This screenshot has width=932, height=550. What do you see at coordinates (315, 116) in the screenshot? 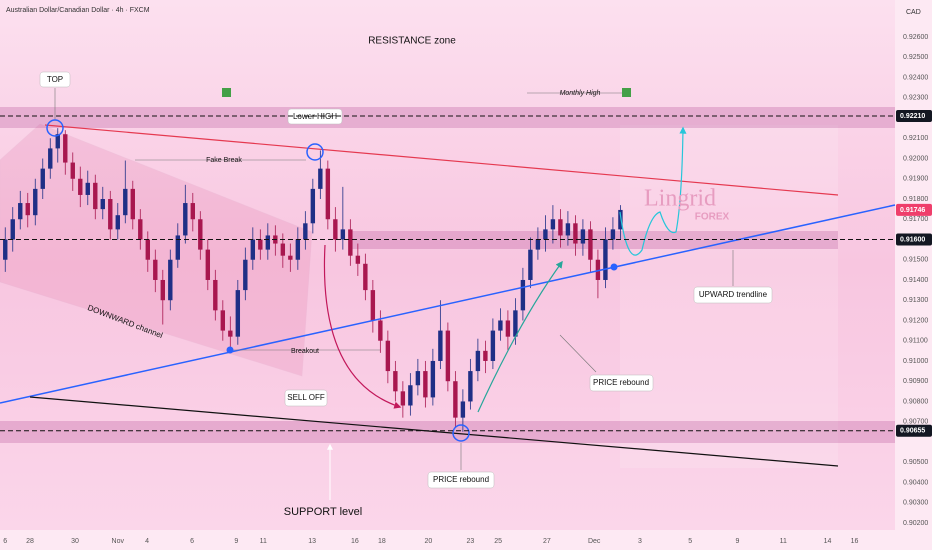
I see `annotation: Lower HIGH` at bounding box center [315, 116].